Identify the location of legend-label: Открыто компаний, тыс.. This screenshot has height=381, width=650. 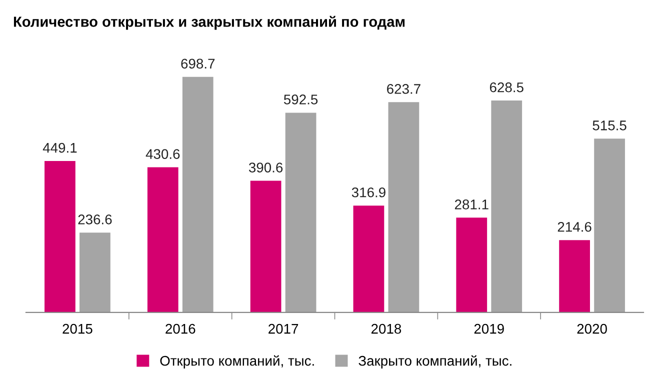
(237, 361).